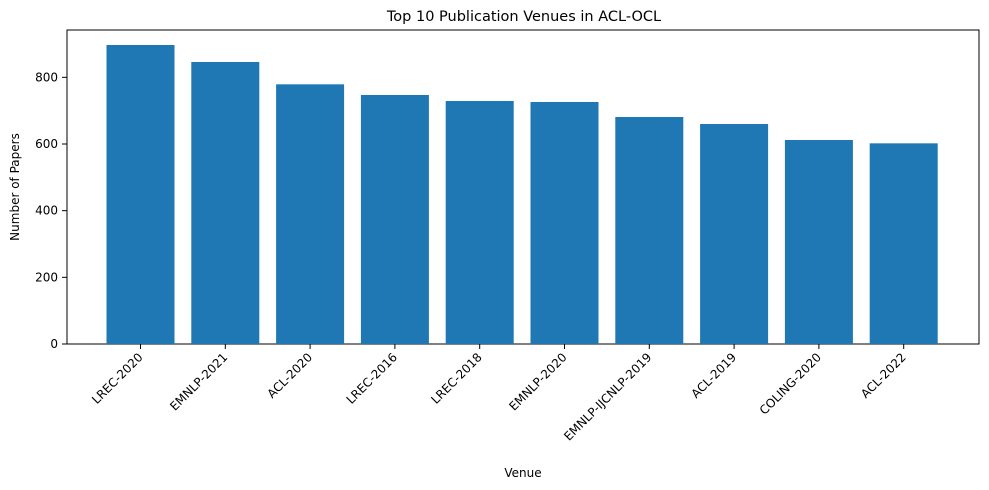 The image size is (989, 490). I want to click on y-axis: 0 200 400 600 800, so click(51, 210).